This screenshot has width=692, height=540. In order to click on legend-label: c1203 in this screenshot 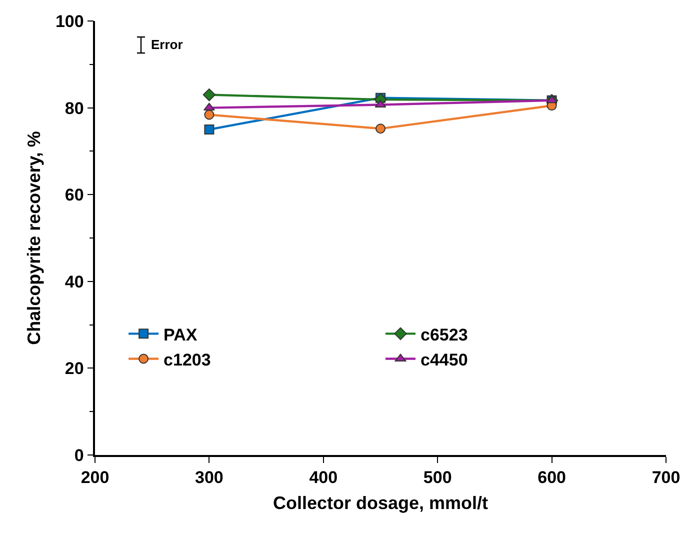, I will do `click(187, 360)`.